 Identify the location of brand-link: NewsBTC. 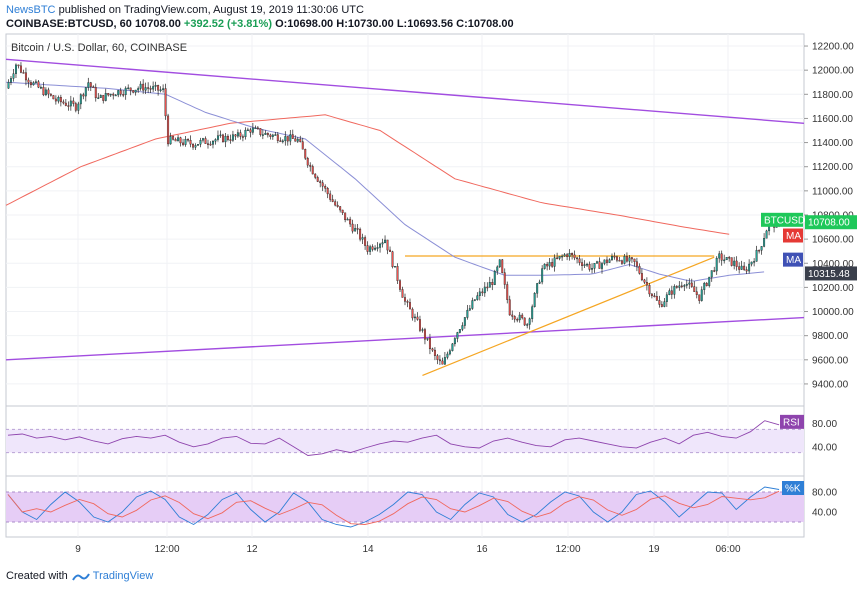
(31, 10).